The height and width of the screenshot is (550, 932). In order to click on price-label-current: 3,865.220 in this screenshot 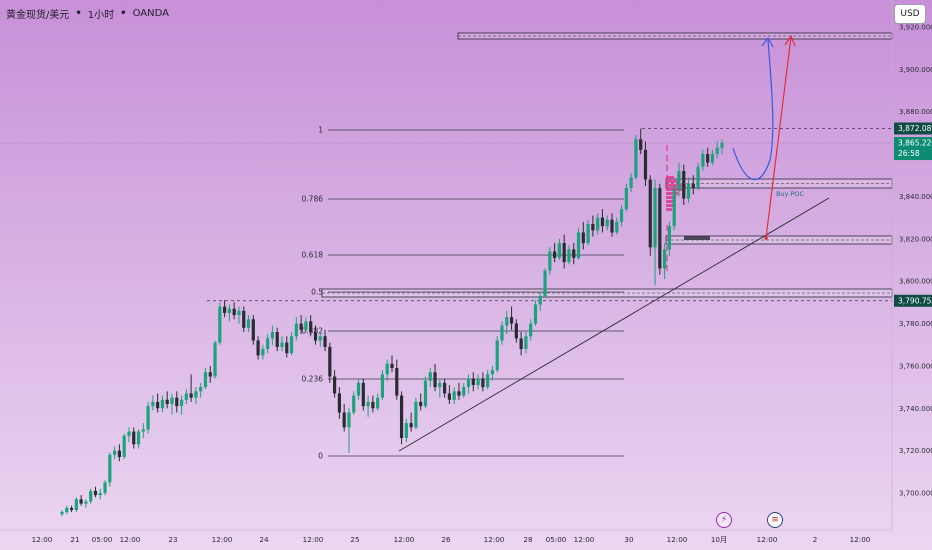, I will do `click(915, 143)`.